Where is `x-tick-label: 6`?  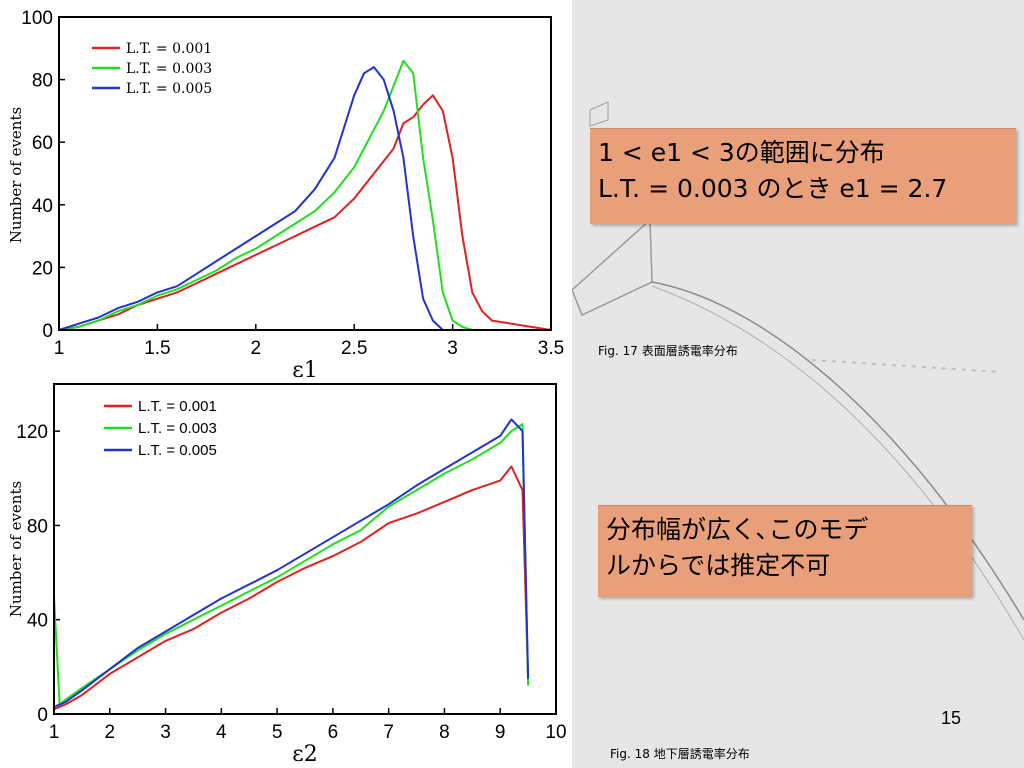
x-tick-label: 6 is located at coordinates (333, 732).